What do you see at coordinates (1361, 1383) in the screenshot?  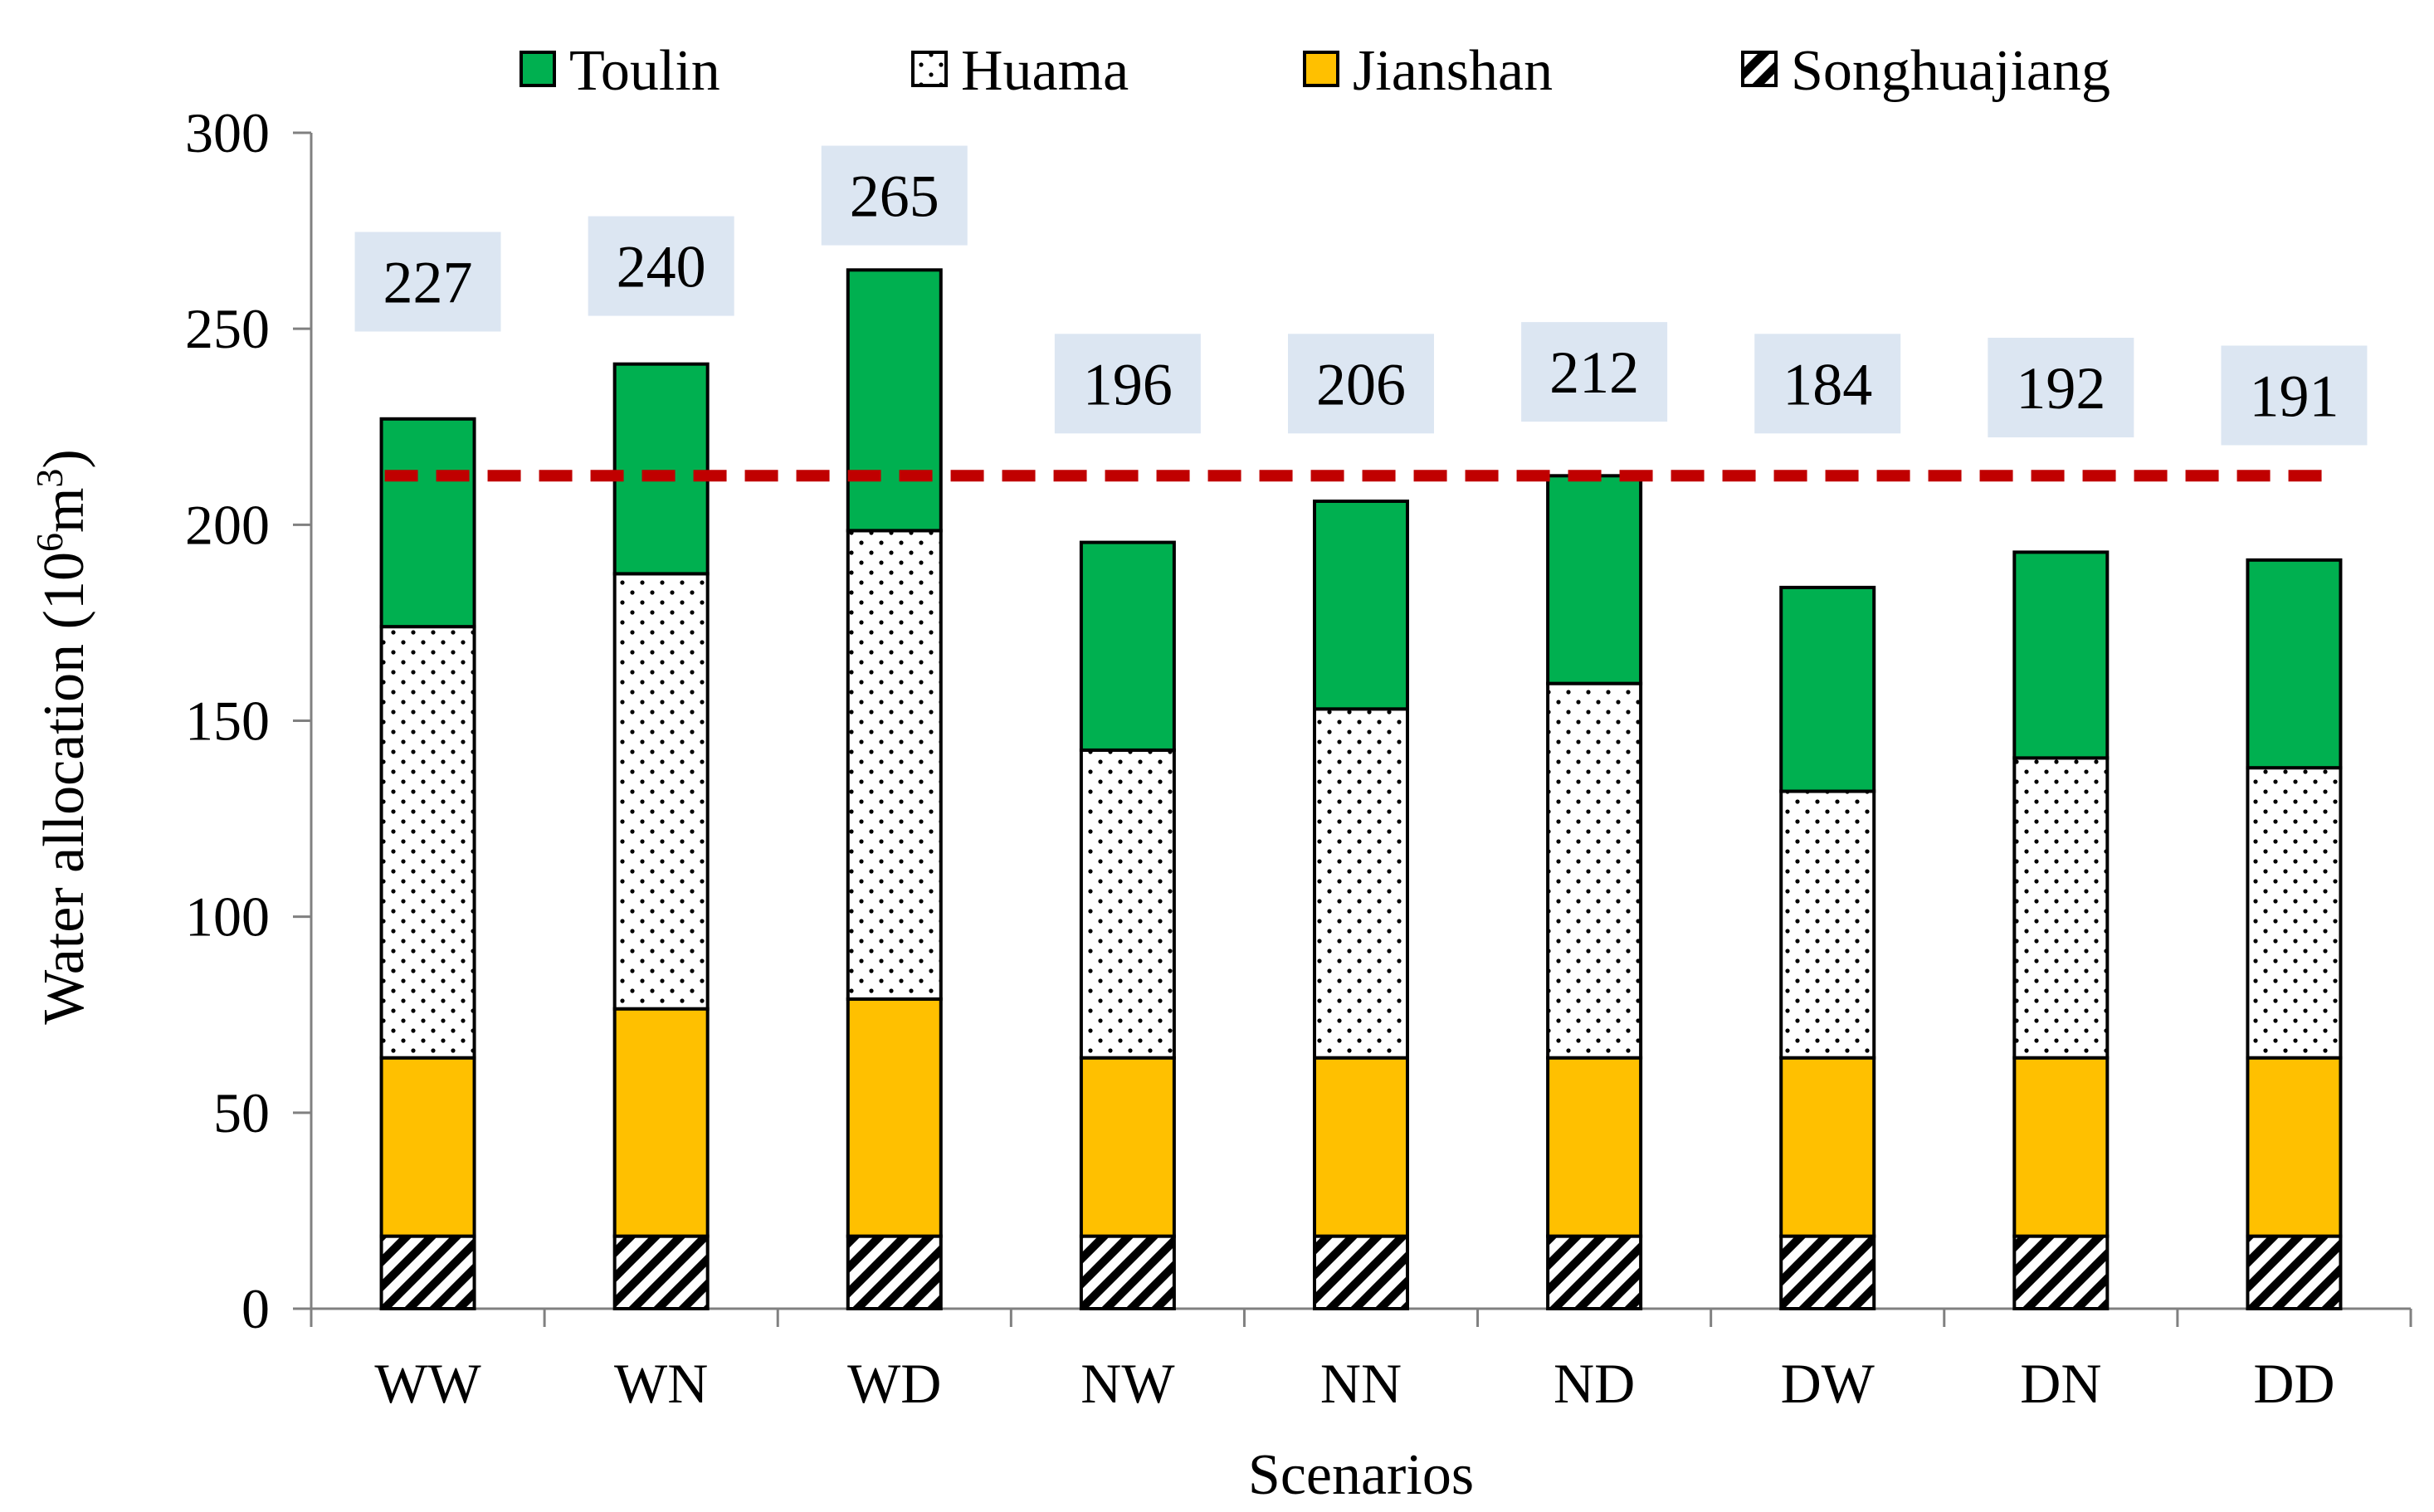 I see `x-tick-label: NN` at bounding box center [1361, 1383].